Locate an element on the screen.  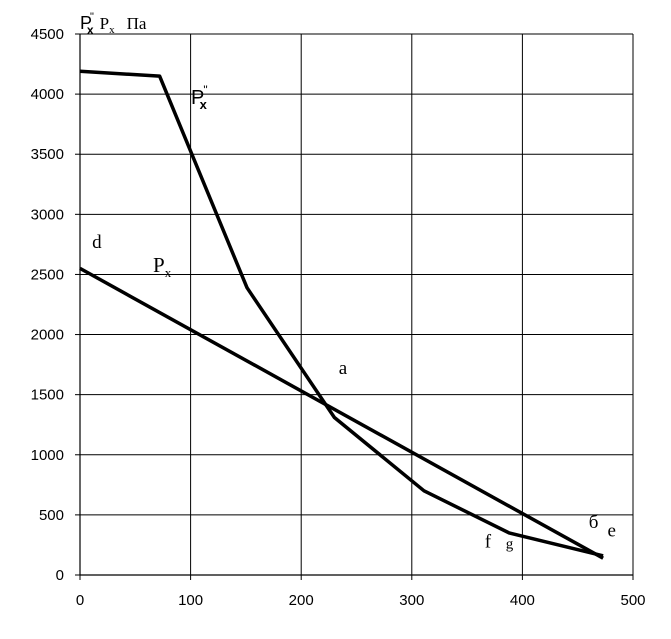
x-tick-label: 0 is located at coordinates (80, 600).